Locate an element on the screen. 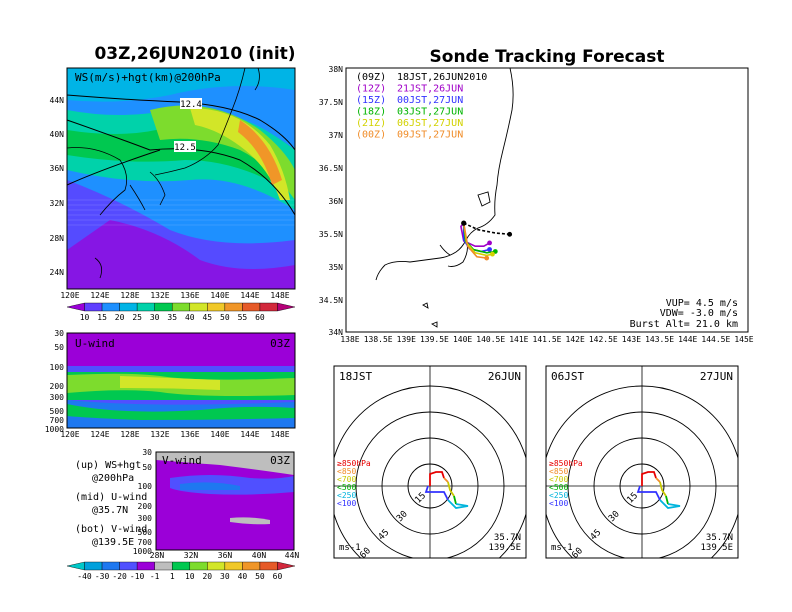 This screenshot has width=792, height=612. lon-tick: 145E is located at coordinates (743, 339).